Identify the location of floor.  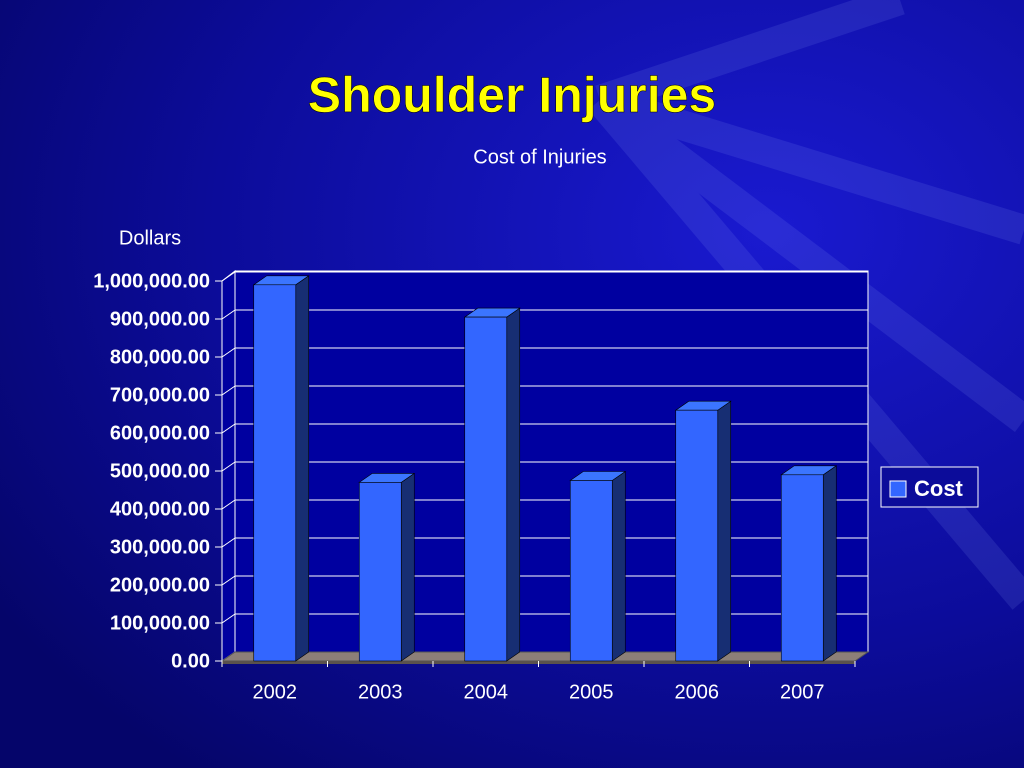
(545, 656).